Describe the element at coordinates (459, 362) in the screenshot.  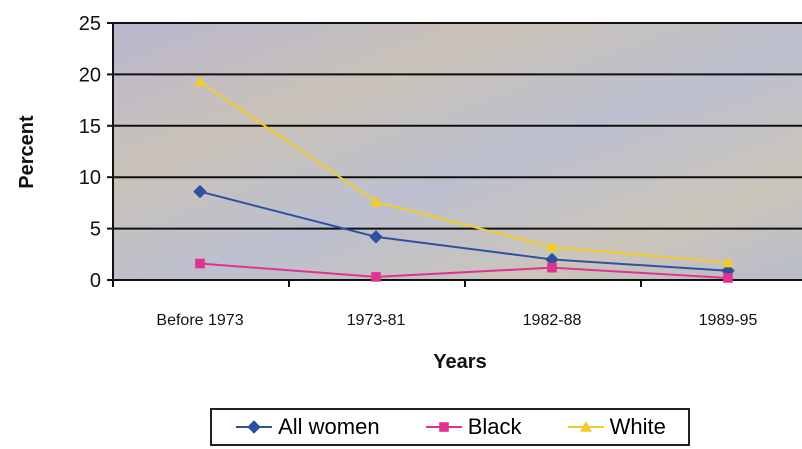
I see `x-axis-title: Years` at that location.